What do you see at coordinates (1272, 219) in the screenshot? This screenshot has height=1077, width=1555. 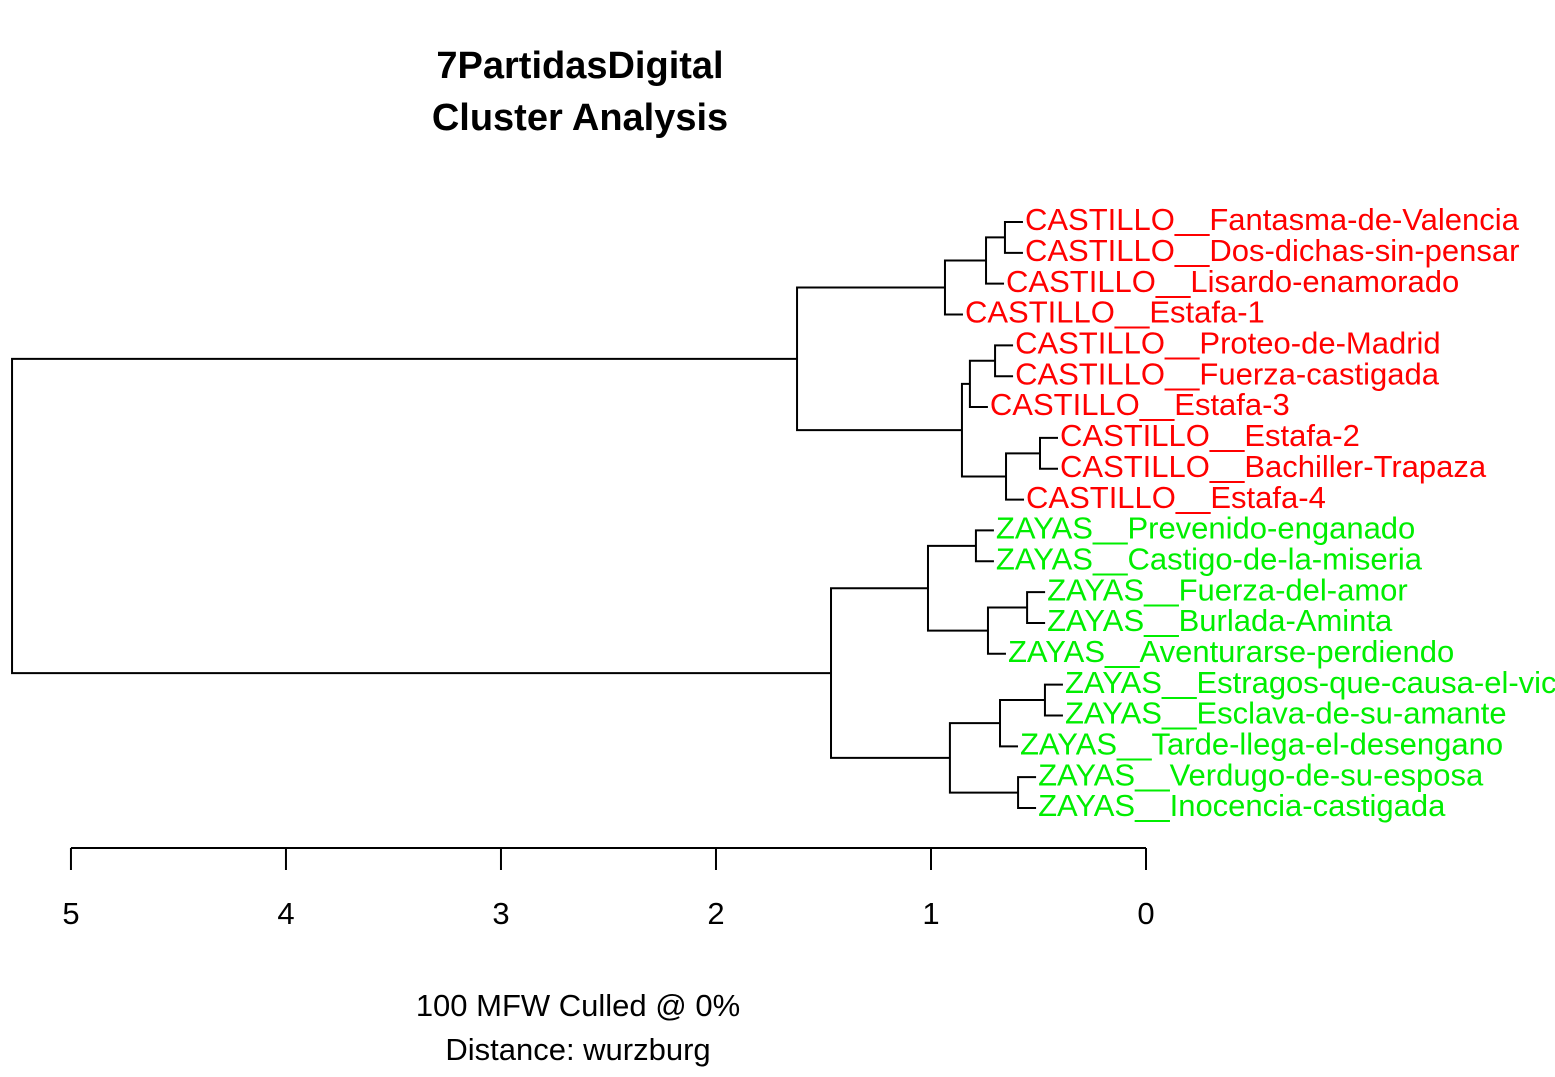 I see `leaf-label: CASTILLO__Fantasma-de-Valencia` at bounding box center [1272, 219].